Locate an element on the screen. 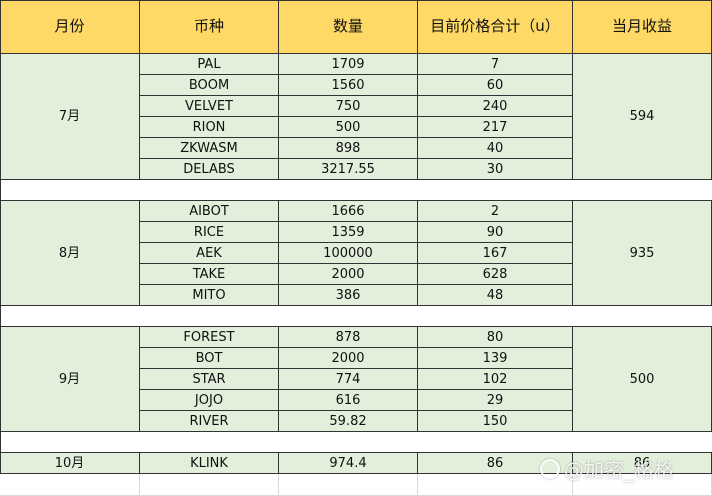  month-cell: 9月 is located at coordinates (70, 379).